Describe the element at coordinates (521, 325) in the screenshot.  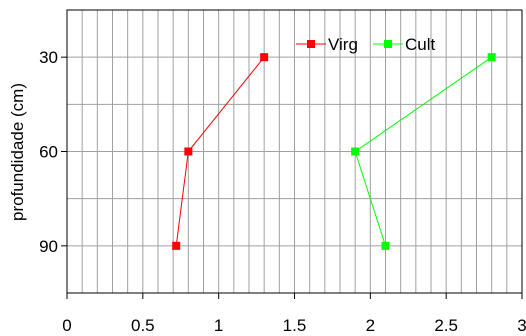
I see `x-tick-label: 3` at that location.